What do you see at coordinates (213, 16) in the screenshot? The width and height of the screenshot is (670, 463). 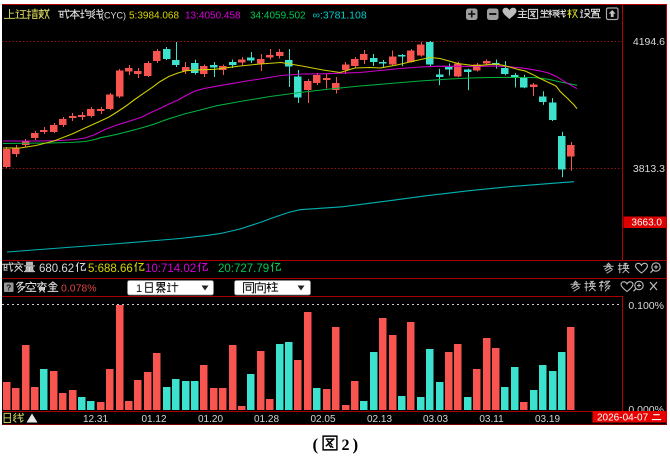 I see `svg-text: 13:4050.458` at bounding box center [213, 16].